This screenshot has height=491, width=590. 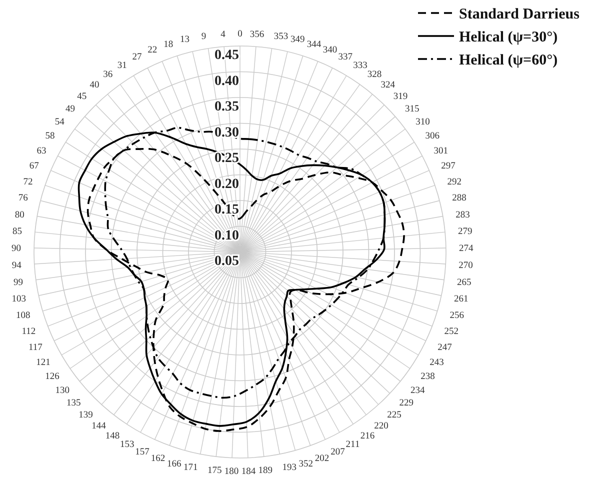 What do you see at coordinates (406, 403) in the screenshot?
I see `spoke-label: 229` at bounding box center [406, 403].